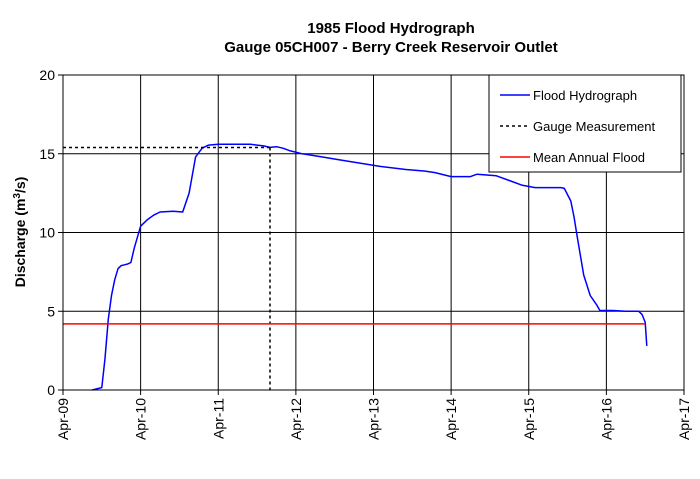 The width and height of the screenshot is (700, 479). I want to click on x-tick-label: Apr-13, so click(374, 419).